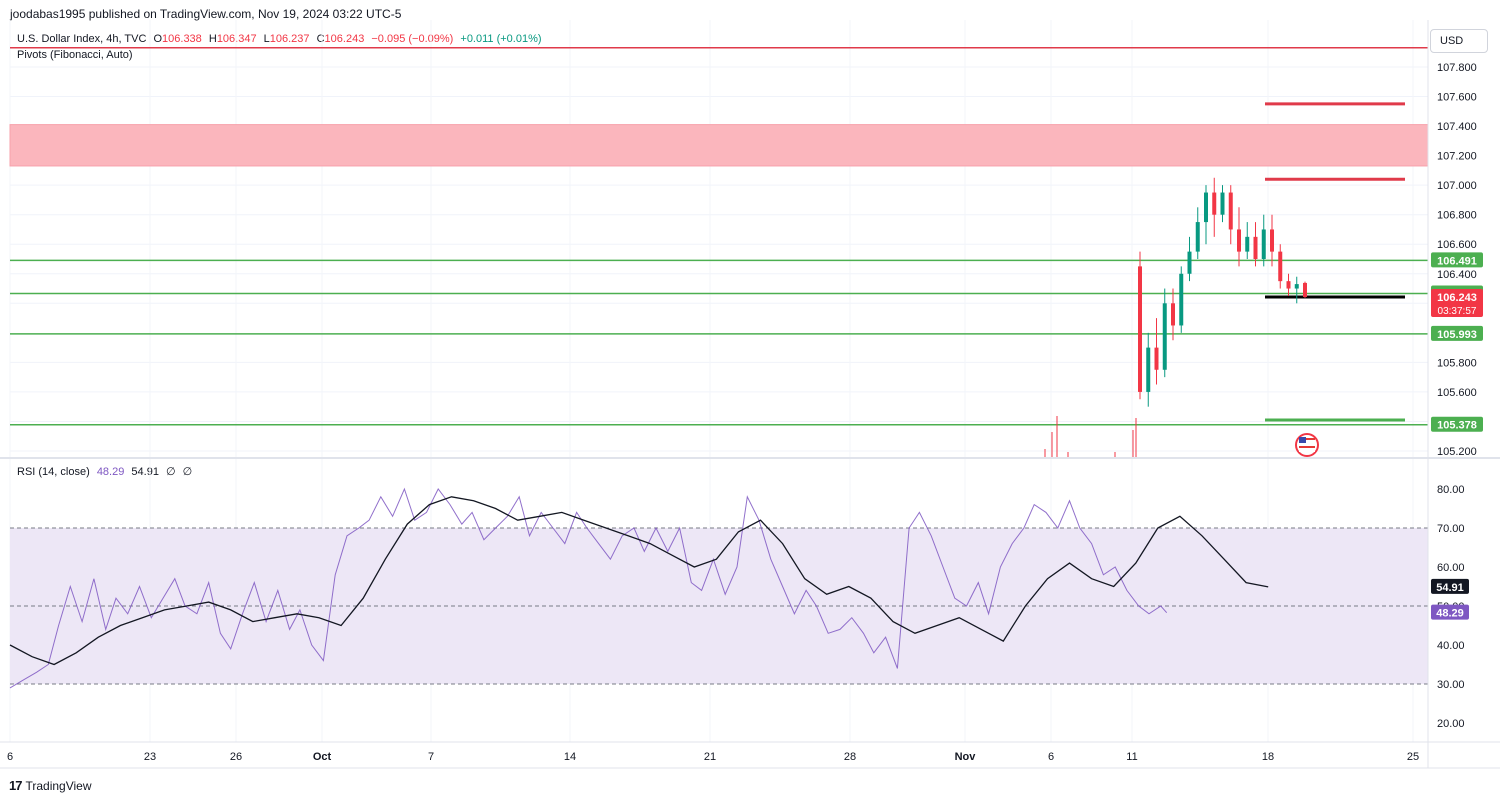  I want to click on rsi-label: 48.29, so click(1450, 614).